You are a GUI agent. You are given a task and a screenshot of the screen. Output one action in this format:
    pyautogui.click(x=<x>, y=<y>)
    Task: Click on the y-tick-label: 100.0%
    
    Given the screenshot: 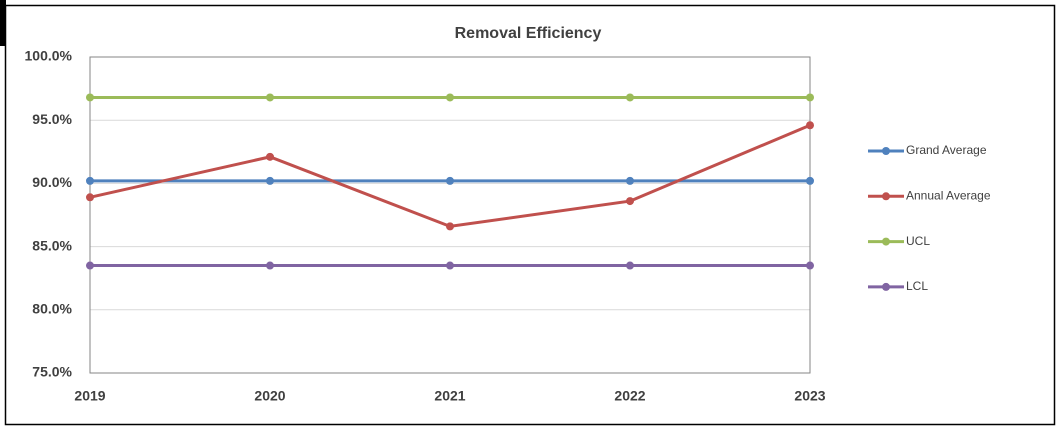 What is the action you would take?
    pyautogui.click(x=49, y=56)
    